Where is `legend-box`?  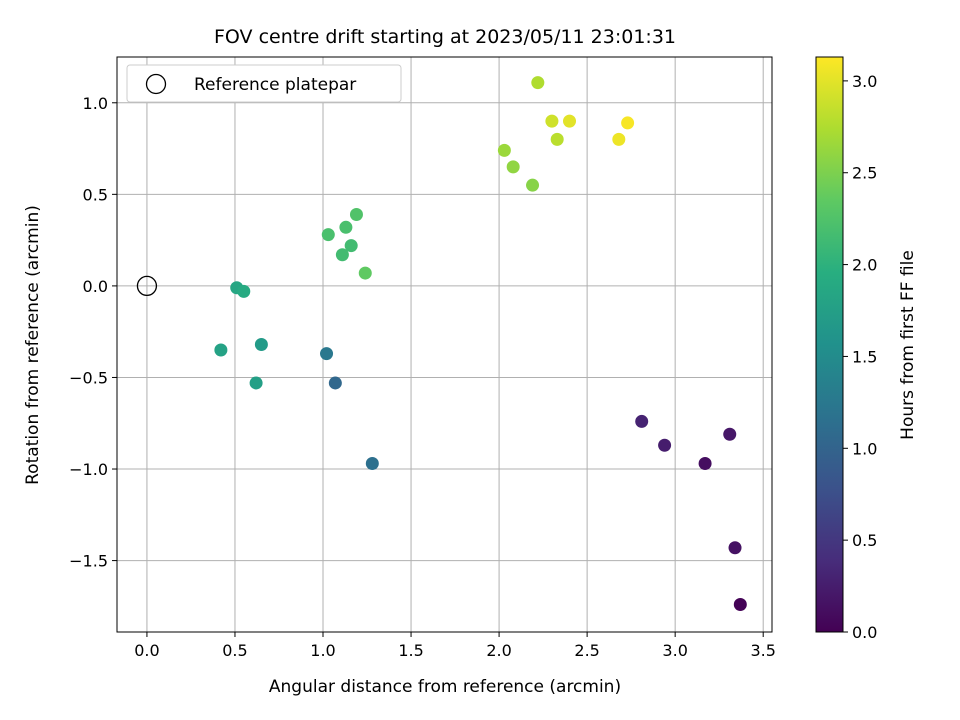 legend-box is located at coordinates (264, 83).